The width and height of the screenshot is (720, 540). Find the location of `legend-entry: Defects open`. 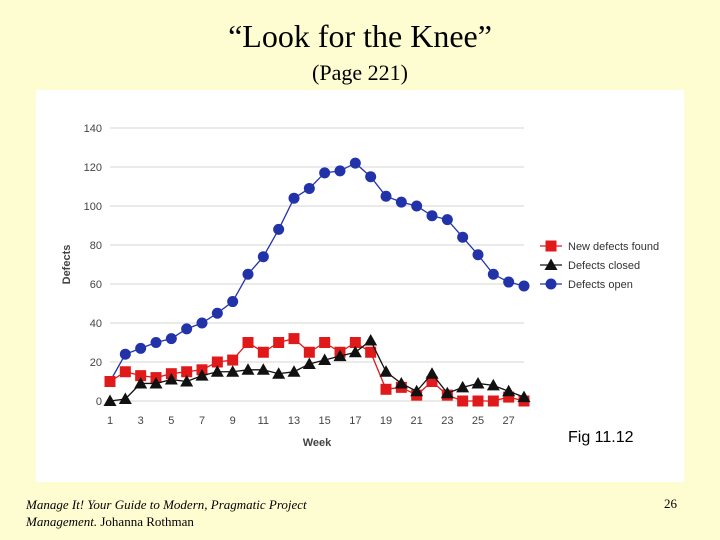

legend-entry: Defects open is located at coordinates (600, 285).